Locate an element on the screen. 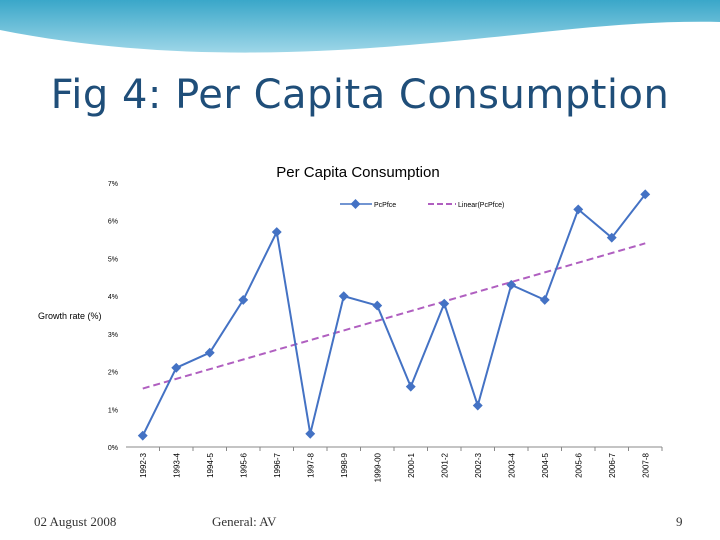 The height and width of the screenshot is (540, 720). x-tick-label: 2003-4 is located at coordinates (511, 464).